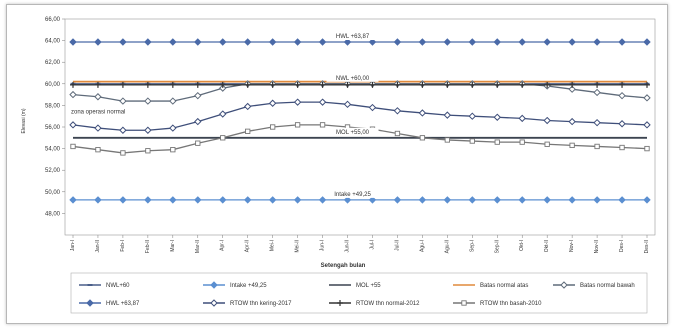 Image resolution: width=673 pixels, height=328 pixels. Describe the element at coordinates (273, 245) in the screenshot. I see `x-tick-label: Mei-I` at that location.